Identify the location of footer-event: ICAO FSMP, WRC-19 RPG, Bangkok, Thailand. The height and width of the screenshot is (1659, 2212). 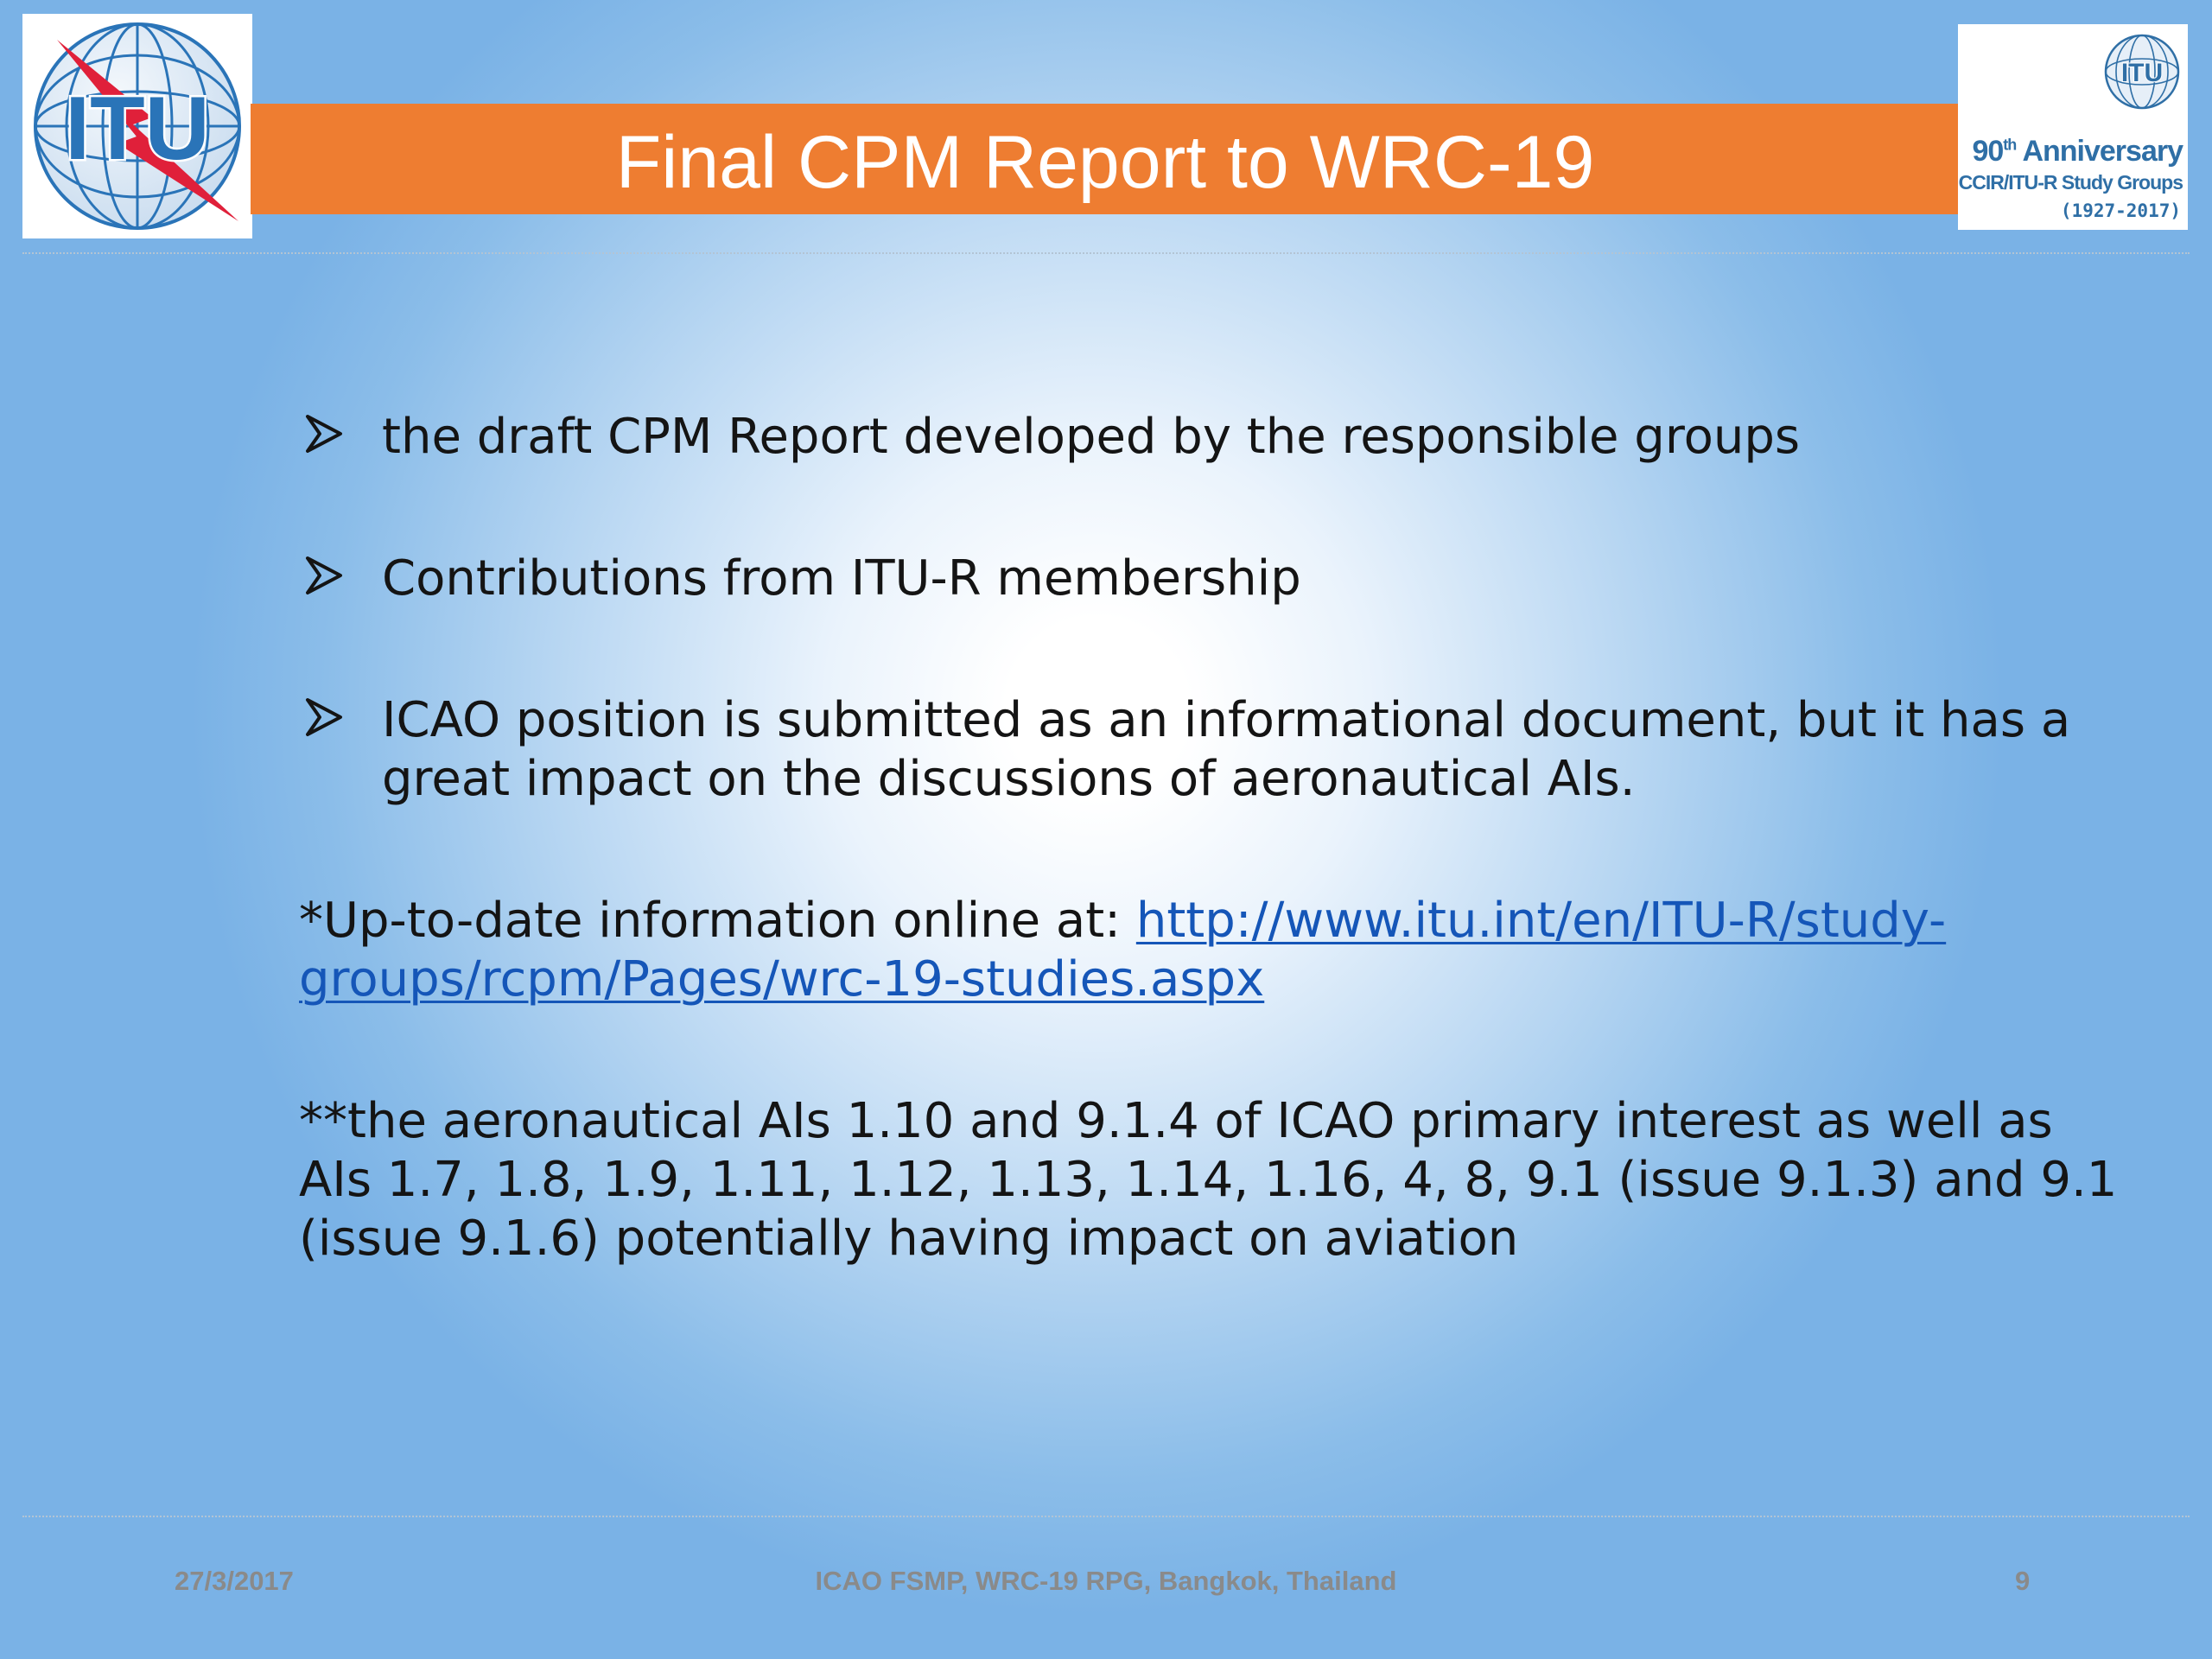
(1106, 1581).